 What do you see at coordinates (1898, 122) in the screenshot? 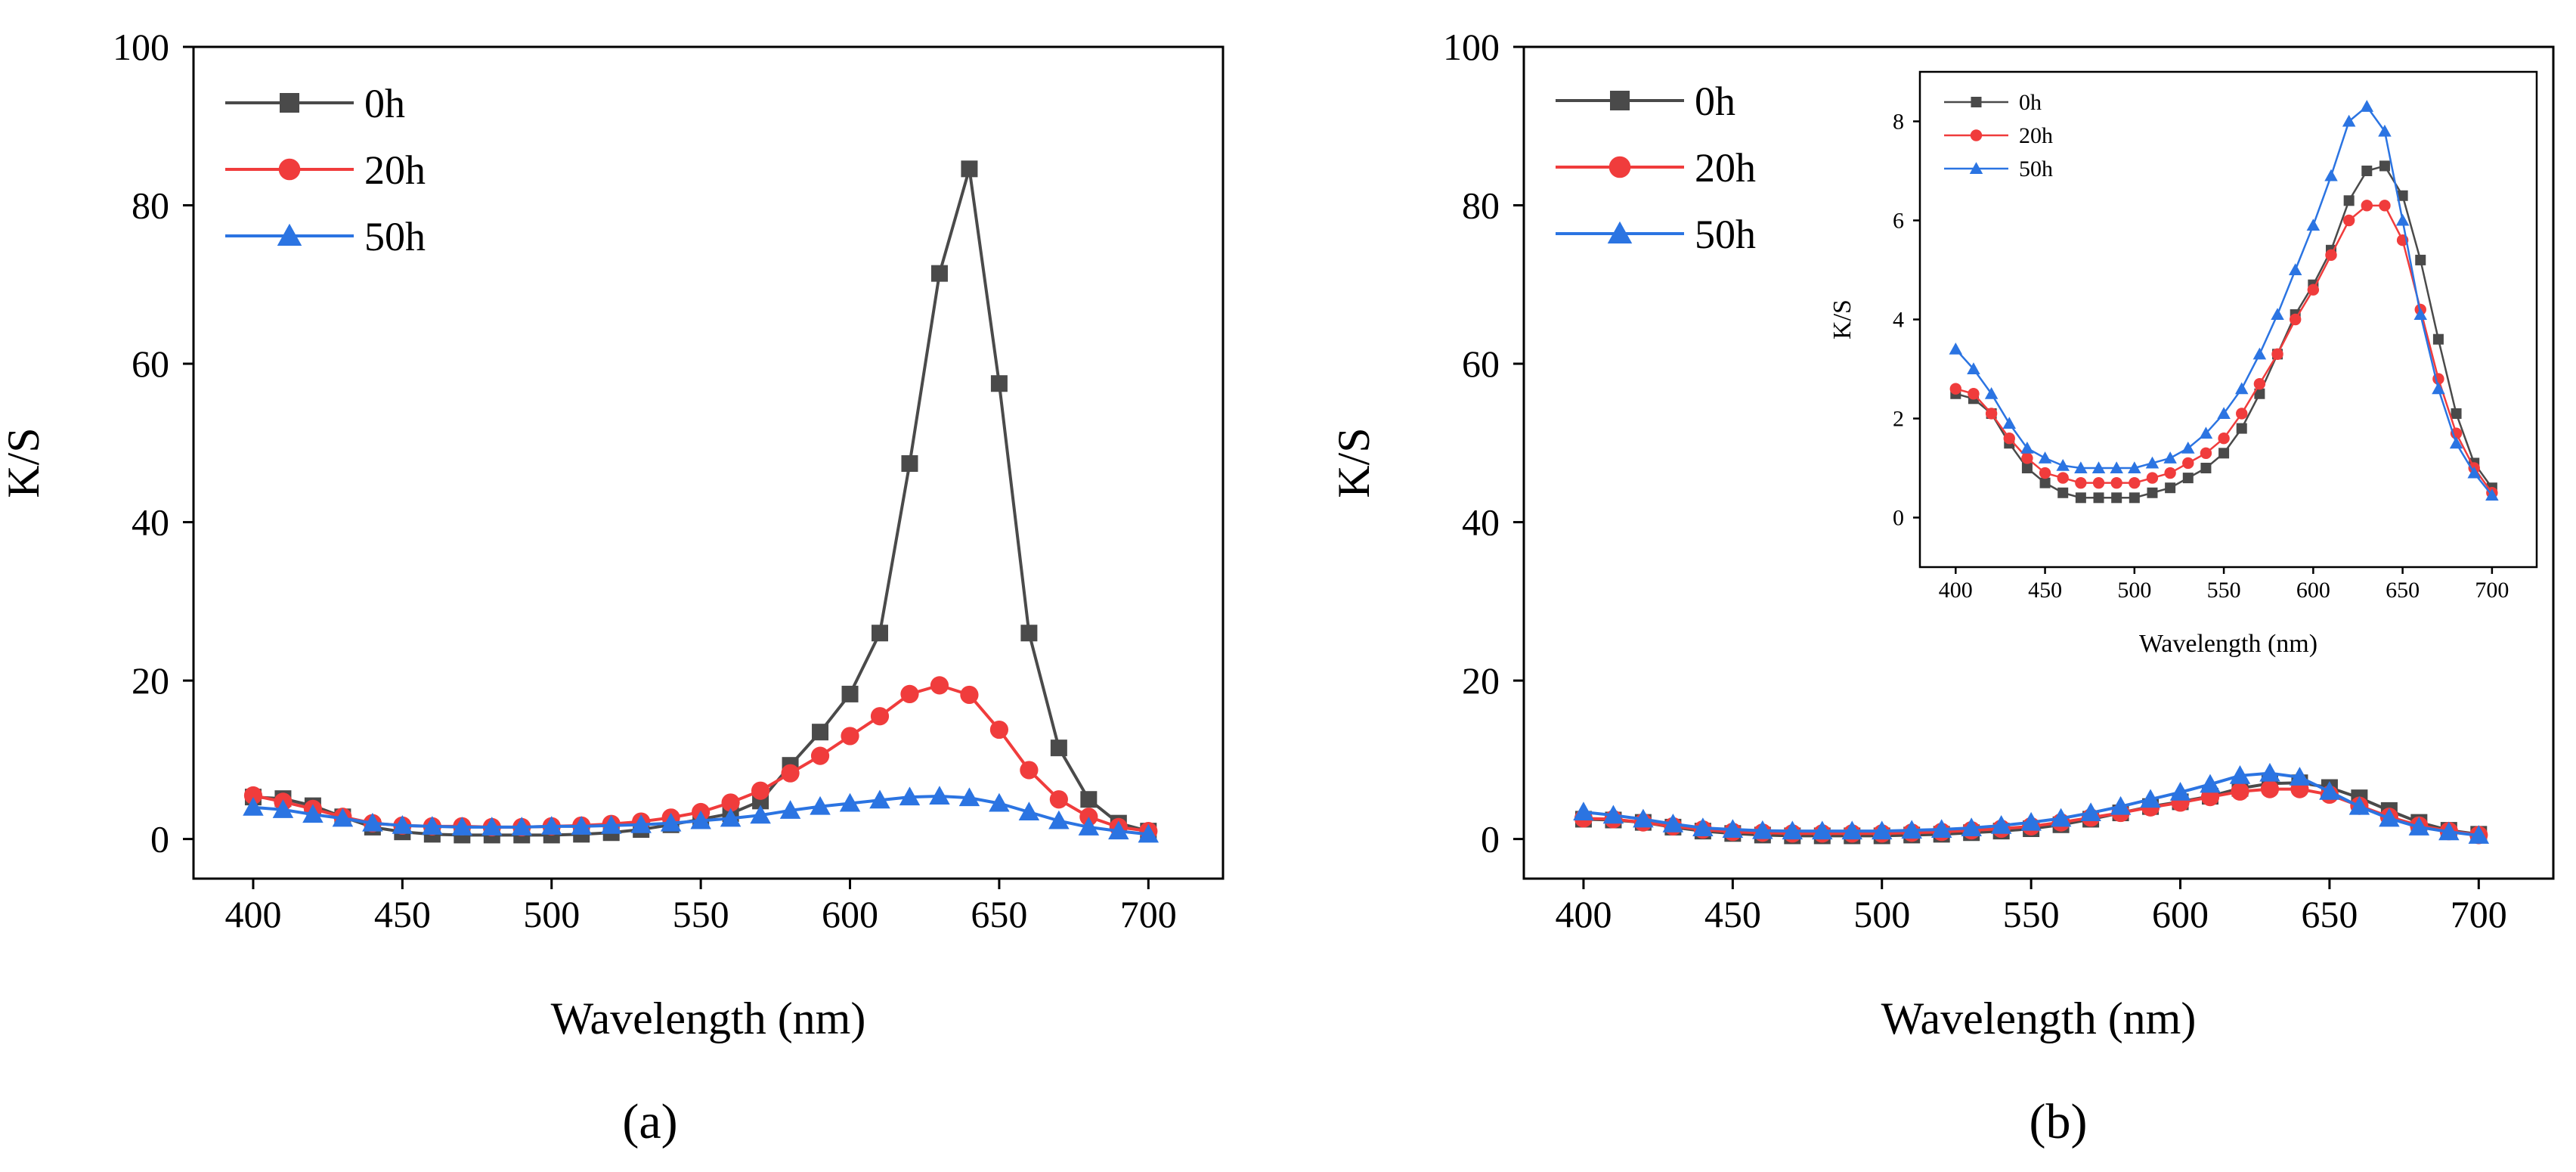
I see `inset-y-tick-label: 8` at bounding box center [1898, 122].